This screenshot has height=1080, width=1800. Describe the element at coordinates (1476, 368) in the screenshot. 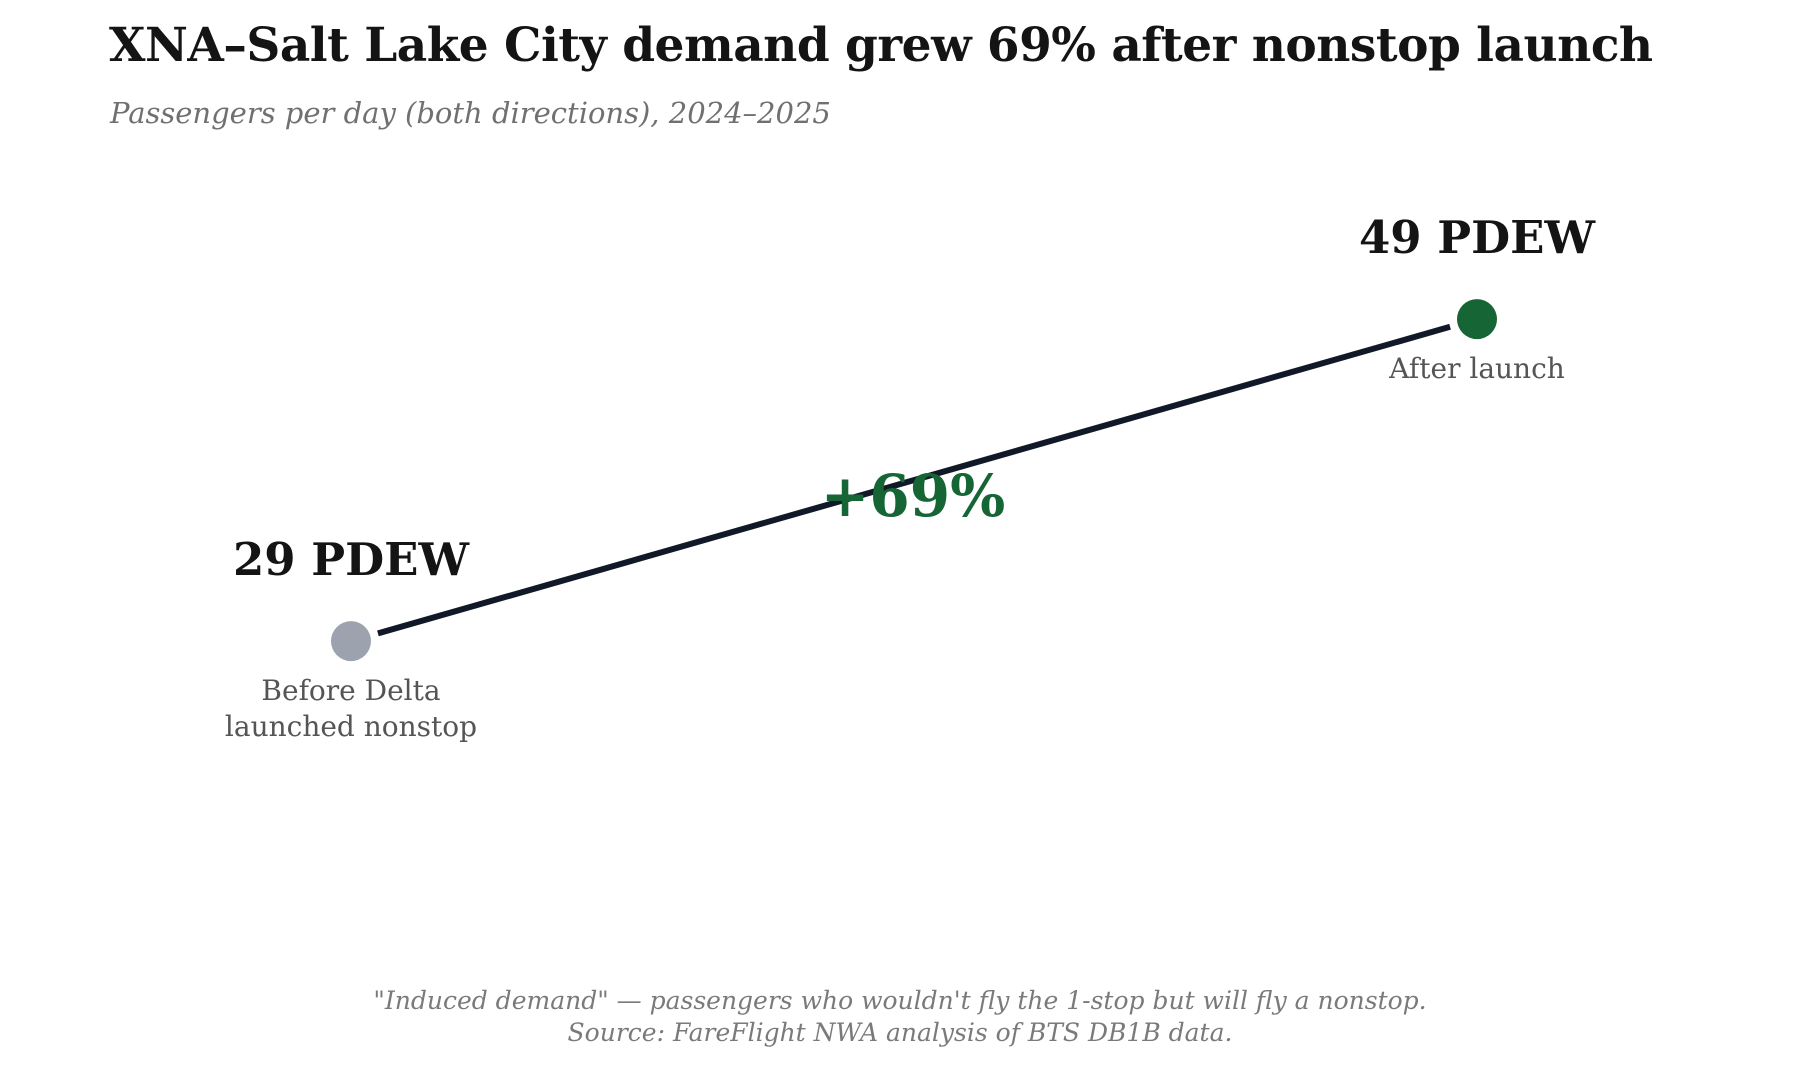

I see `category-label-2-line-1: After launch` at that location.